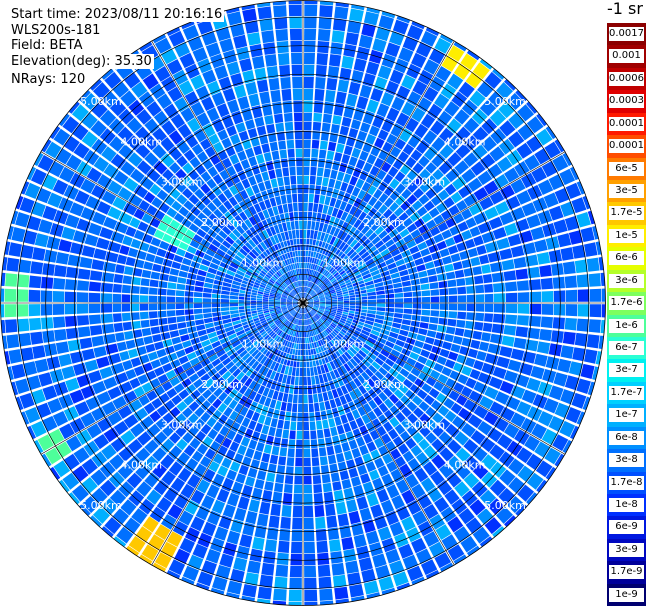 The height and width of the screenshot is (607, 647). What do you see at coordinates (344, 343) in the screenshot?
I see `range-ring-label: 1.00km` at bounding box center [344, 343].